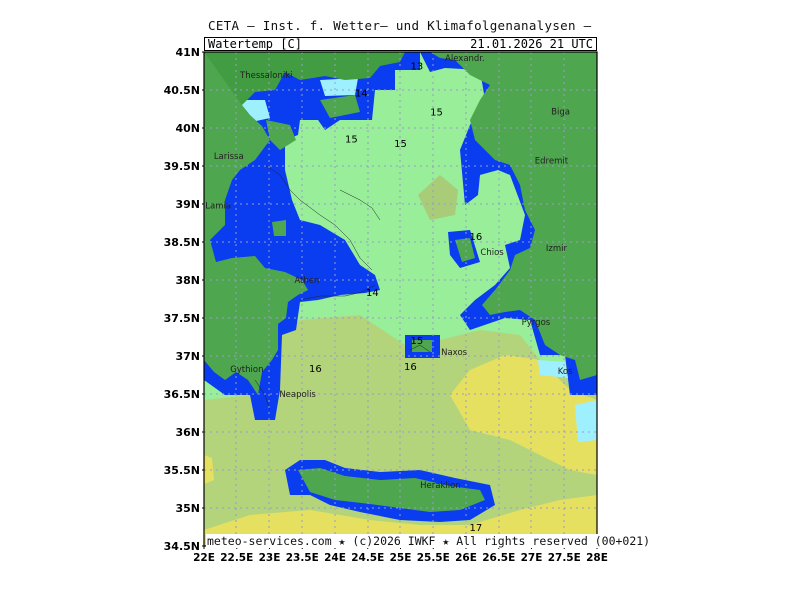  Describe the element at coordinates (597, 558) in the screenshot. I see `x-tick-label: 28E` at that location.